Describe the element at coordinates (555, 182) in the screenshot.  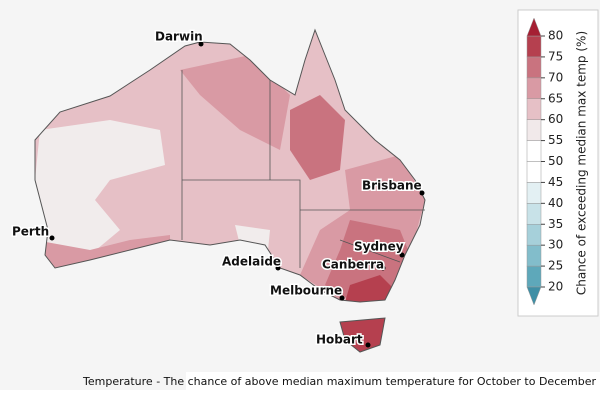
I see `legend-tick-label: 45` at that location.